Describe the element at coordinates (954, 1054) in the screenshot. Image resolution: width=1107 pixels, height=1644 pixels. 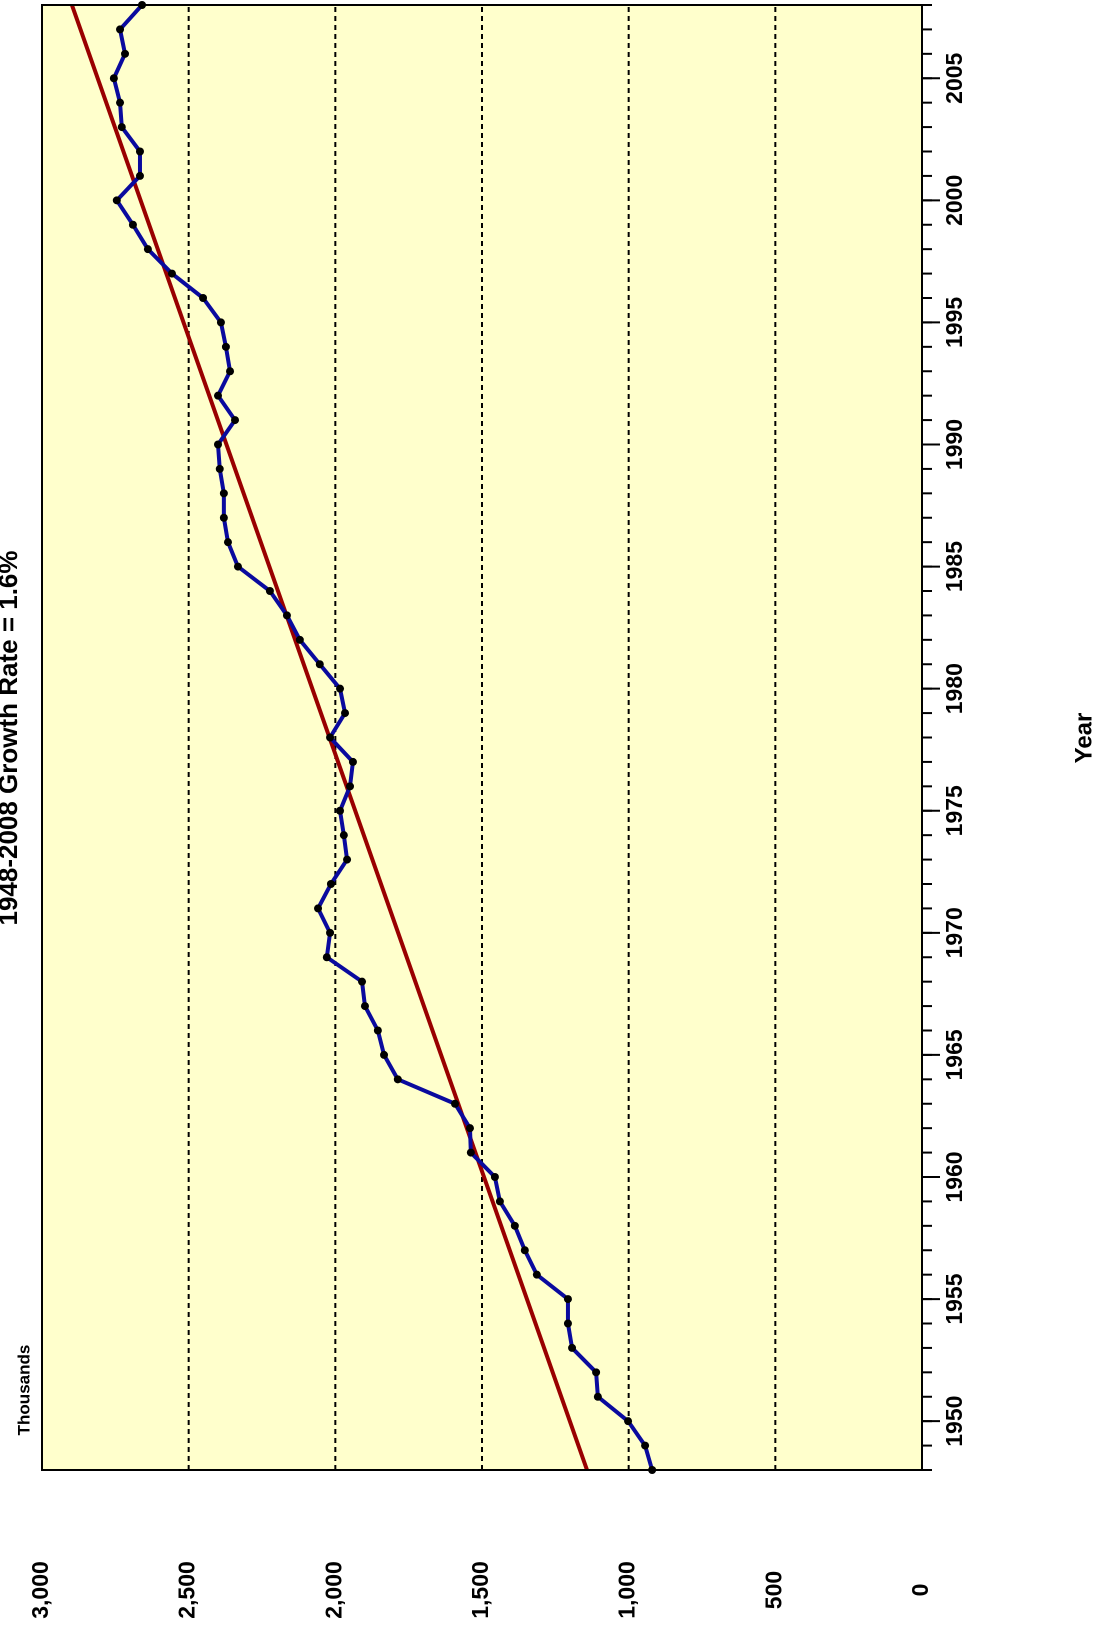
I see `x-tick-label: 1965` at that location.